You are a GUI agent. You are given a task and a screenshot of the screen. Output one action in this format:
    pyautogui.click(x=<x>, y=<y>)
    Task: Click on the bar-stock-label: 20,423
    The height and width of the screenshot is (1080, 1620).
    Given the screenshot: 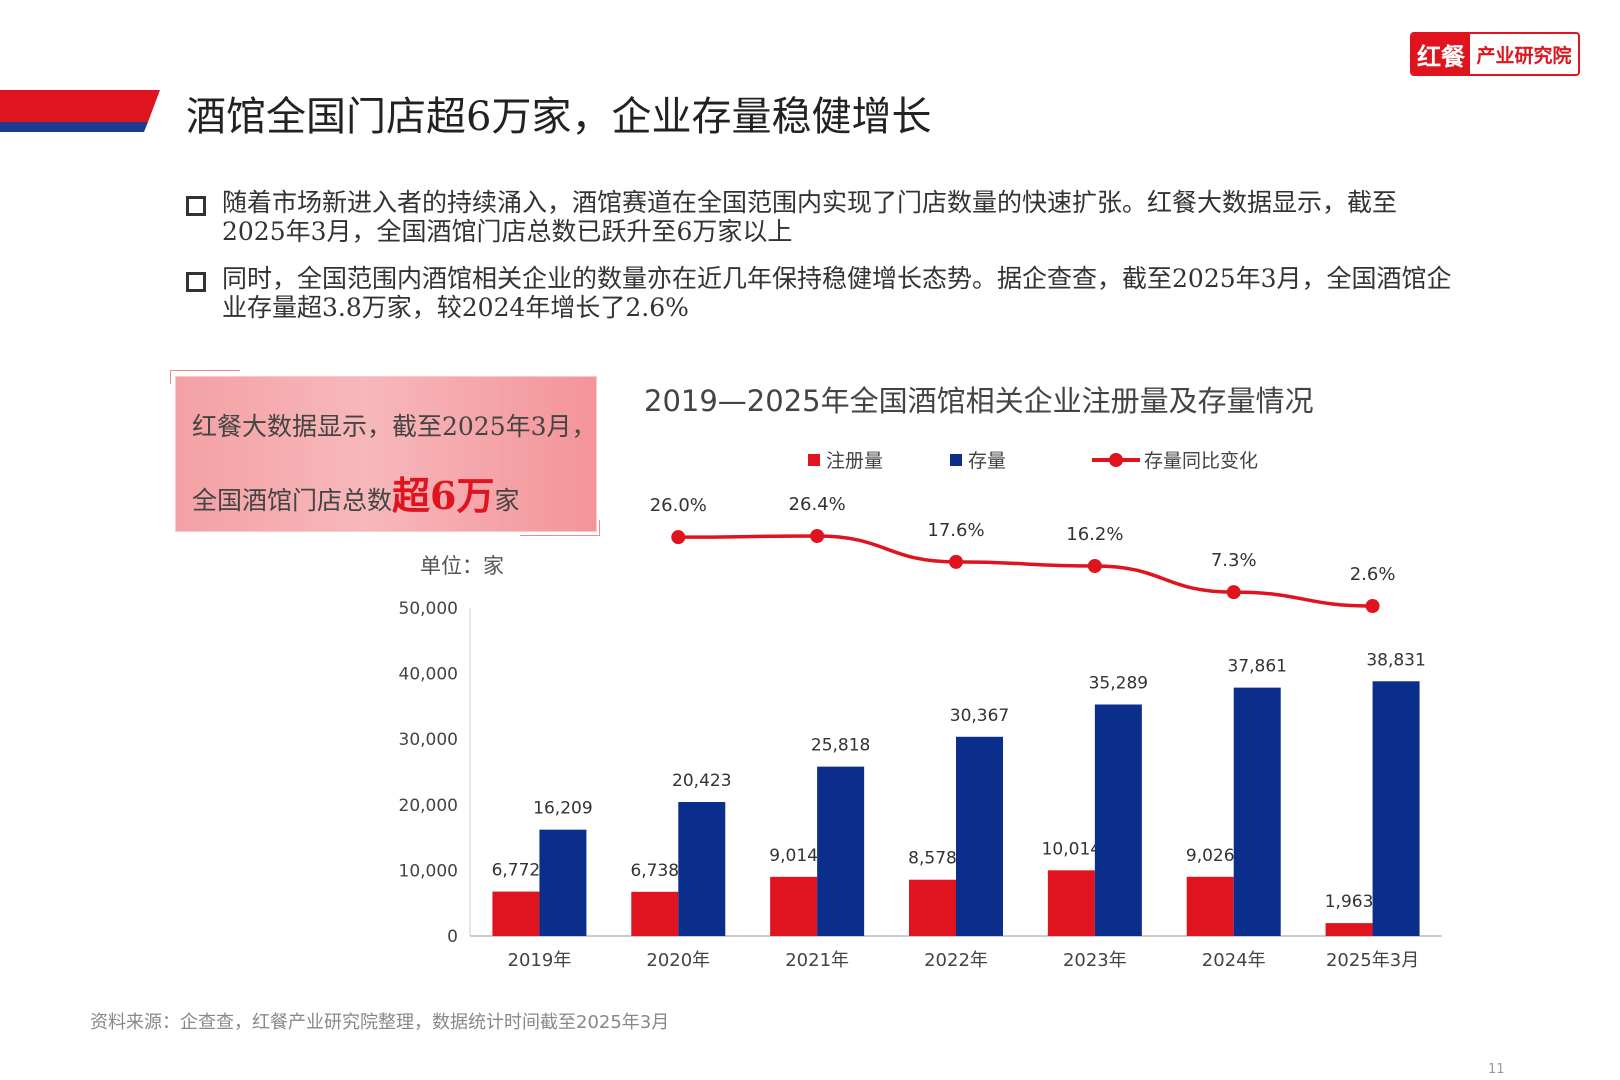 What is the action you would take?
    pyautogui.click(x=701, y=781)
    